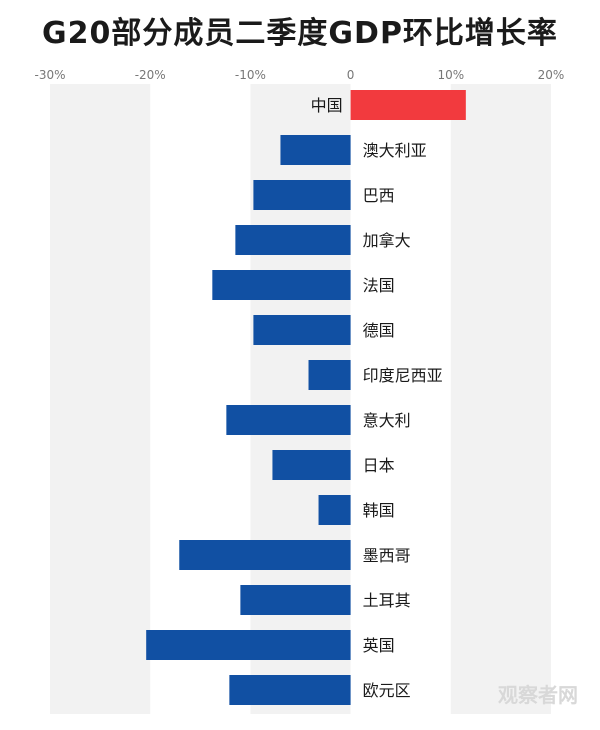 This screenshot has height=730, width=600. I want to click on x-tick-label: -20%, so click(150, 75).